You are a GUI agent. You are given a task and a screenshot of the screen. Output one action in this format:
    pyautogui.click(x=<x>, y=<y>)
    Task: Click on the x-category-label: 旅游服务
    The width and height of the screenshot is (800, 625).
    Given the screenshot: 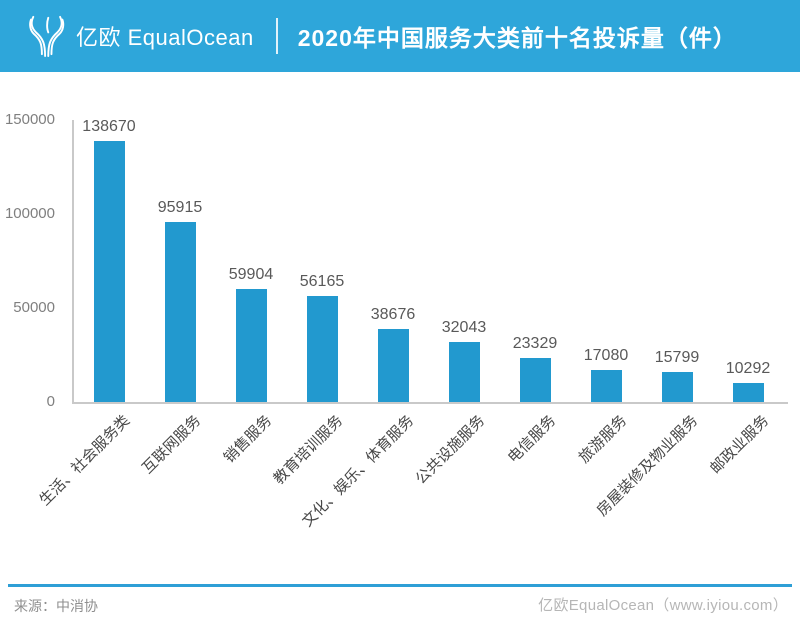 What is the action you would take?
    pyautogui.click(x=603, y=439)
    